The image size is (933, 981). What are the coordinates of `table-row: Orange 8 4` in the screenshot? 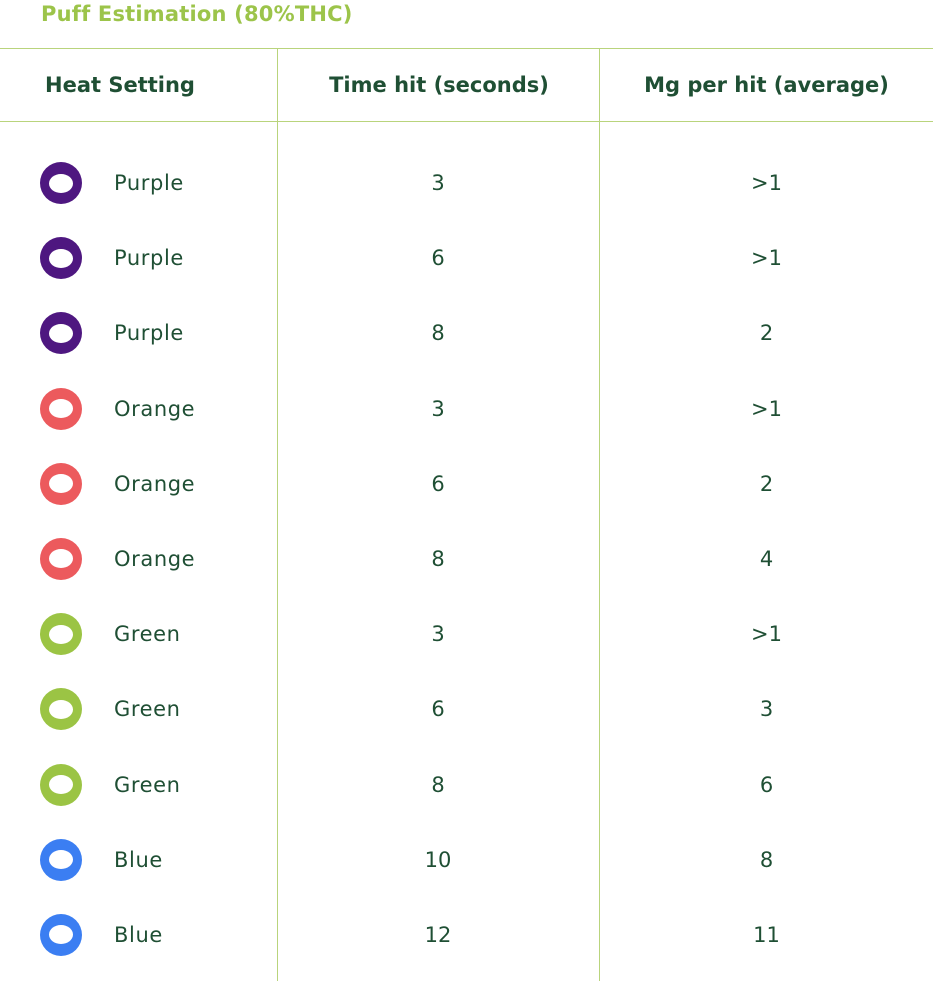 It's located at (466, 558).